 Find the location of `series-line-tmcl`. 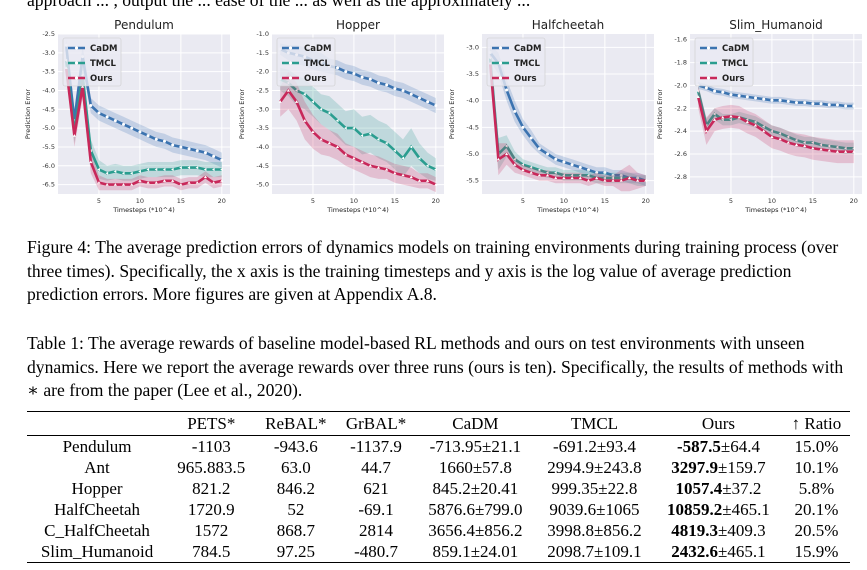

series-line-tmcl is located at coordinates (358, 124).